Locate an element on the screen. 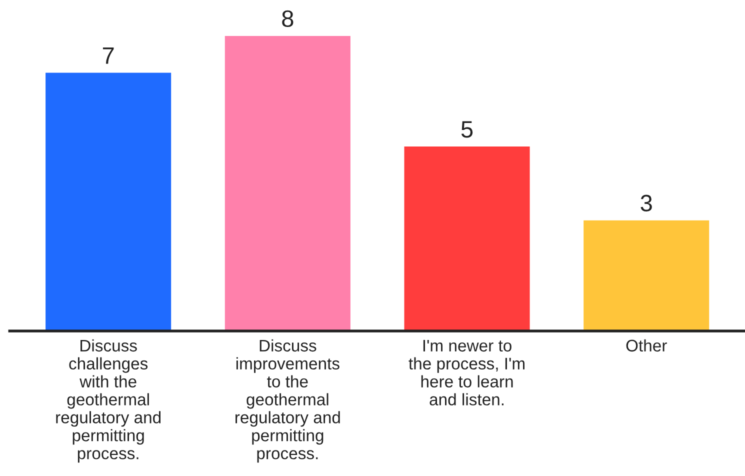  x-tick-label: Discuss improvements to the geothermal regulatory and permitting process. is located at coordinates (288, 401).